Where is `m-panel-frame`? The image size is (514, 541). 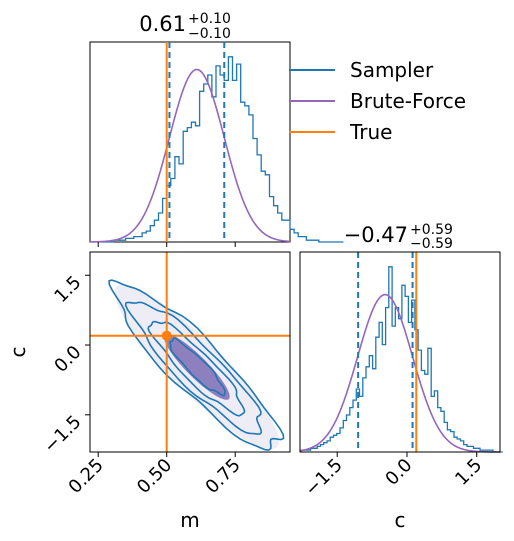 m-panel-frame is located at coordinates (190, 142).